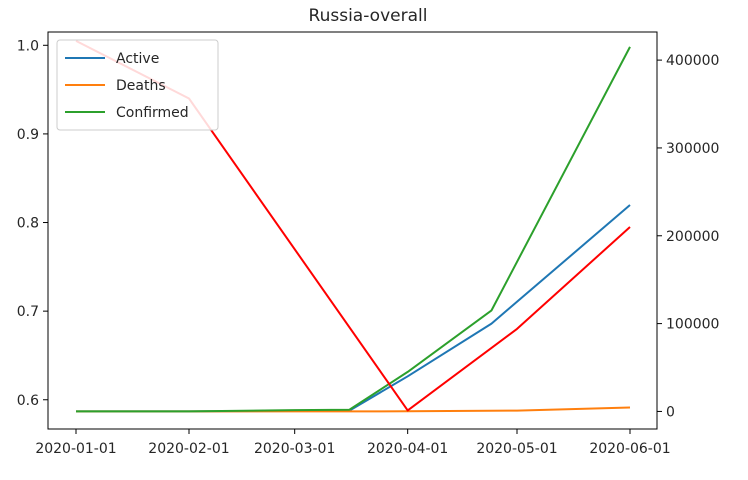  I want to click on y-left-tick-label: 0.7, so click(28, 312).